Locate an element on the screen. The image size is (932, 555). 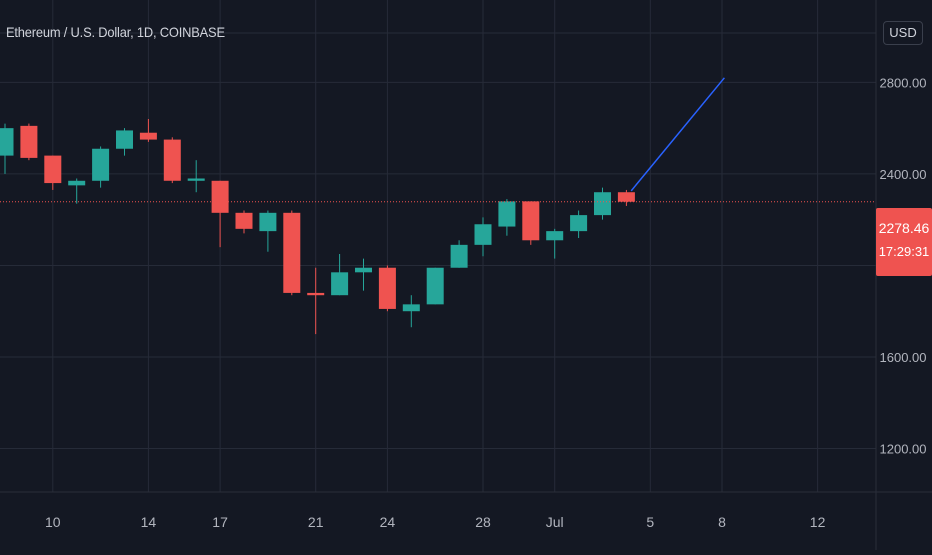
chart-title: Ethereum / U.S. Dollar, 1D, COINBASE is located at coordinates (115, 32).